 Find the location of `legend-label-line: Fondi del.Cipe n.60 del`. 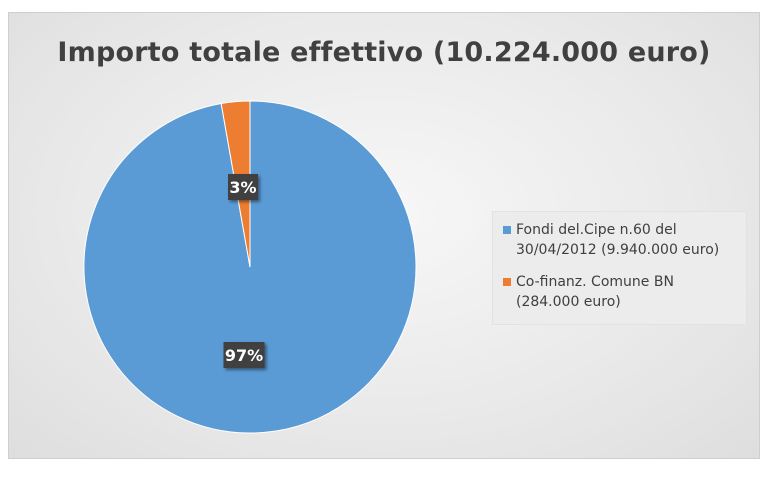

legend-label-line: Fondi del.Cipe n.60 del is located at coordinates (596, 230).